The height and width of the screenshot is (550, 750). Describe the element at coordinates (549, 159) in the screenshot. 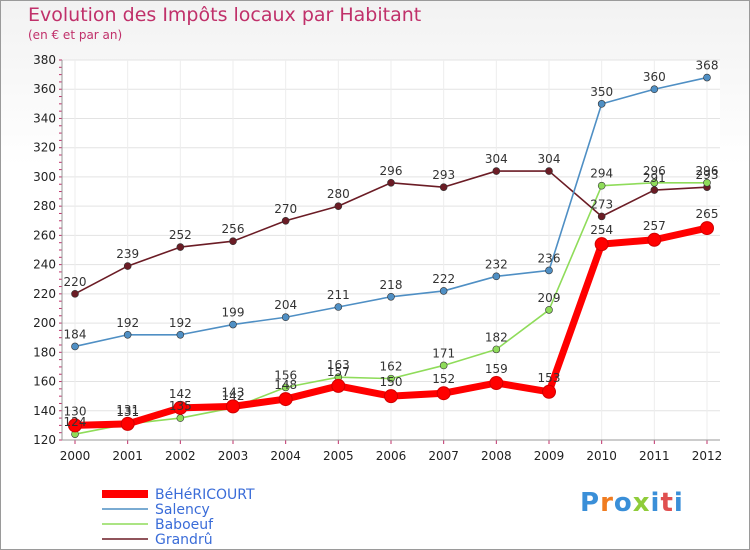

I see `data-label: 304` at that location.